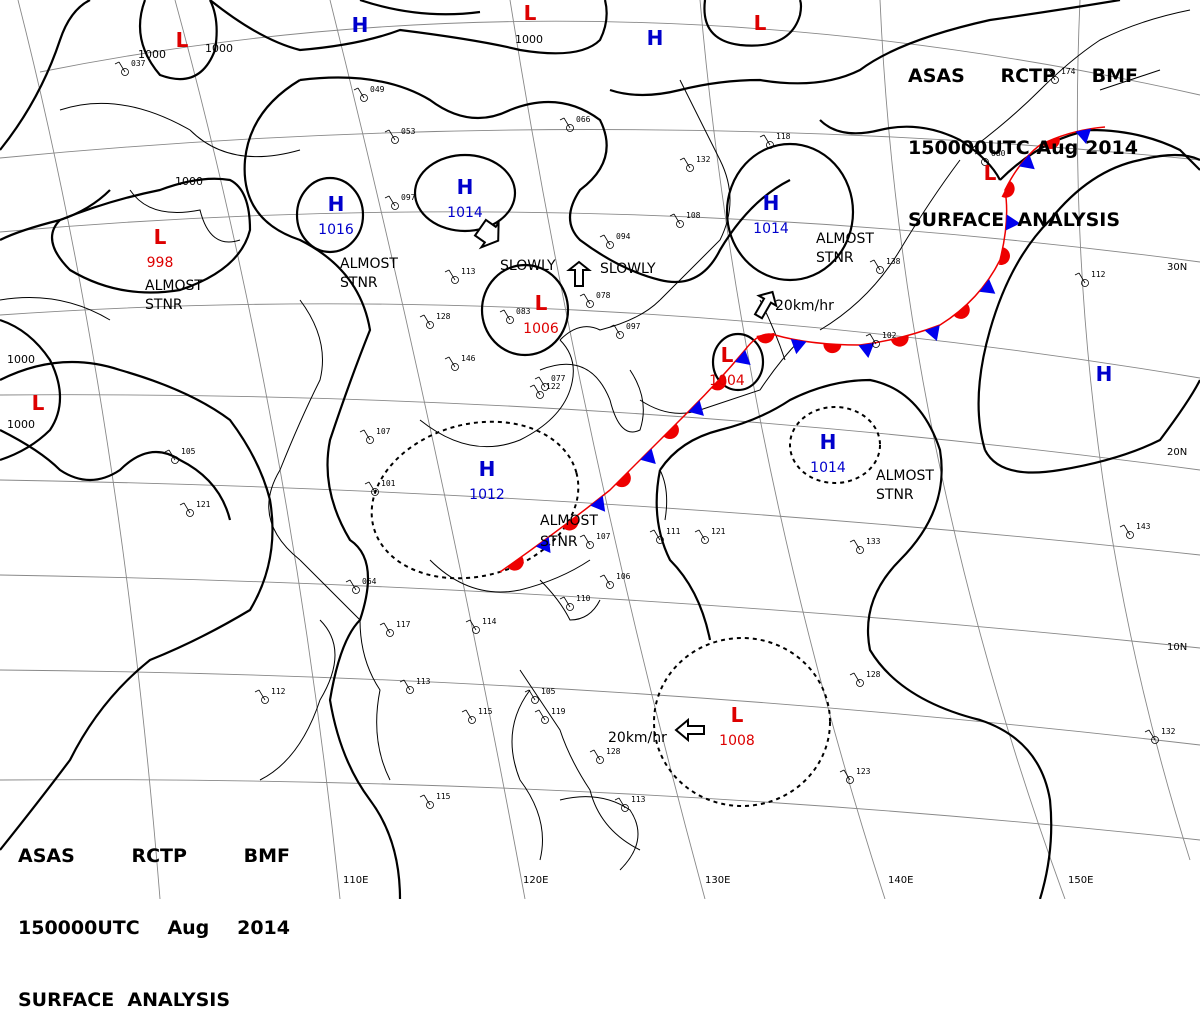 The width and height of the screenshot is (1200, 1036). I want to click on station-plot: 132, so click(695, 163).